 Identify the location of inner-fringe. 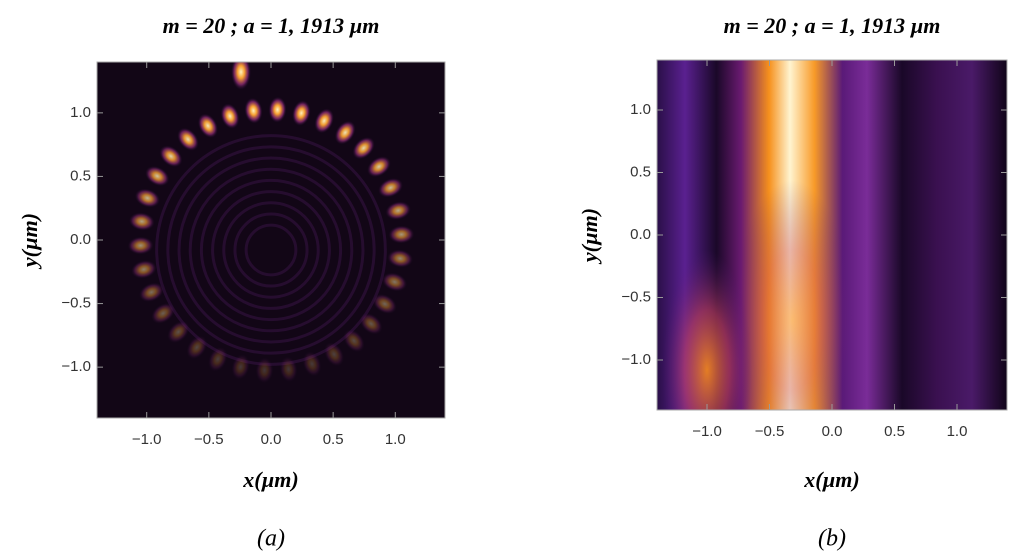
(271, 250).